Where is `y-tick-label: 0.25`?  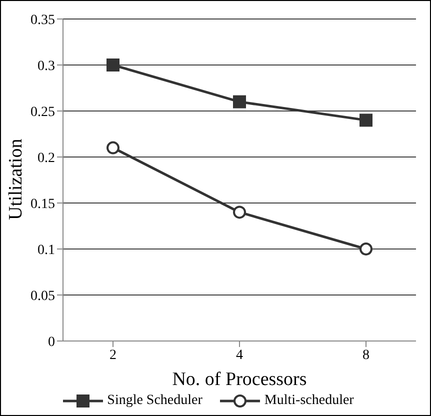 y-tick-label: 0.25 is located at coordinates (42, 112).